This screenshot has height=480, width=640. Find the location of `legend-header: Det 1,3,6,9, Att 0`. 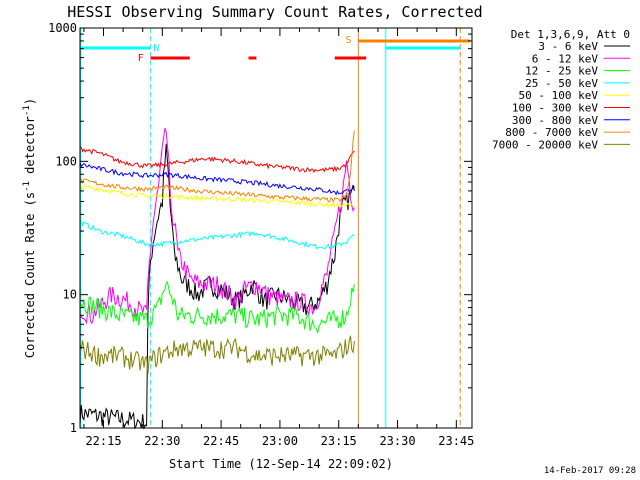

legend-header: Det 1,3,6,9, Att 0 is located at coordinates (570, 34).